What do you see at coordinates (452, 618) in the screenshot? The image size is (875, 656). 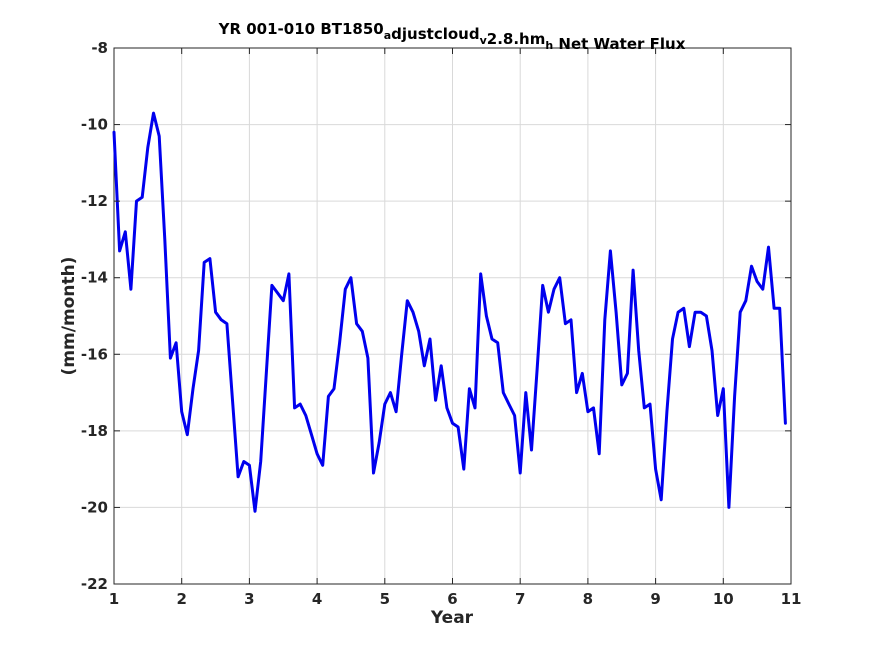 I see `x-axis-label: Year` at bounding box center [452, 618].